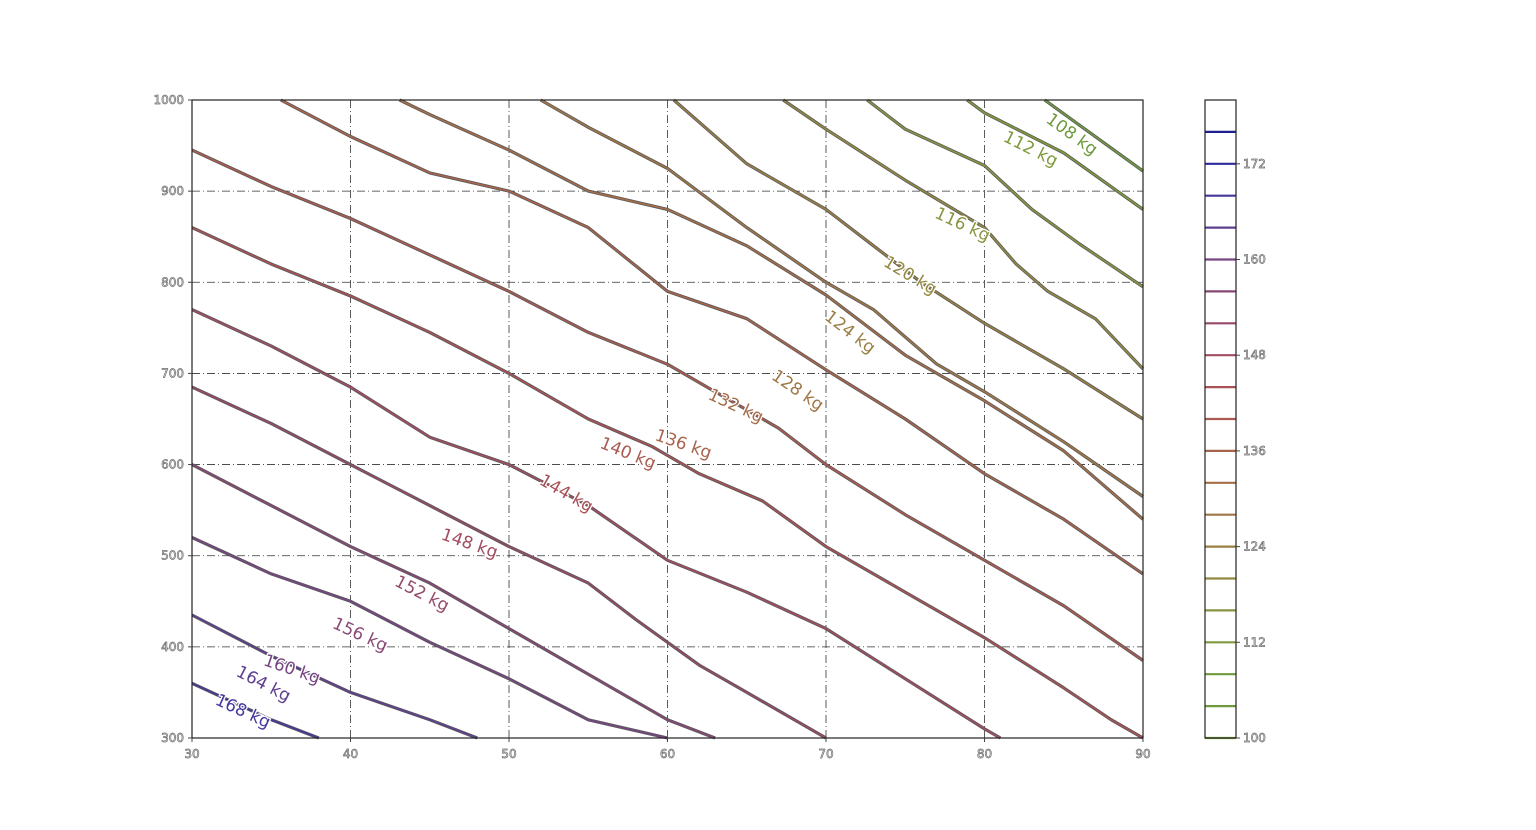  I want to click on colorbar-lines, so click(1220, 435).